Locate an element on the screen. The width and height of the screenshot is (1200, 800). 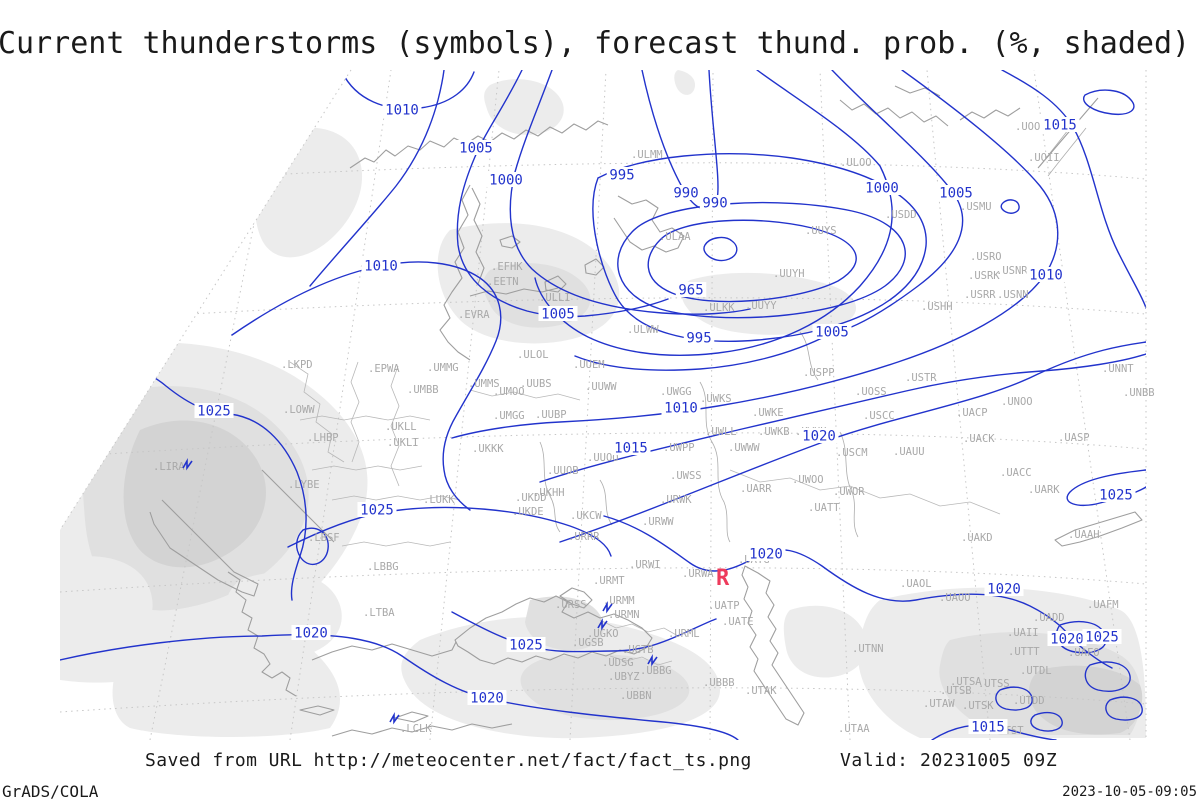
station-label-UUYY: .UUYY is located at coordinates (761, 306).